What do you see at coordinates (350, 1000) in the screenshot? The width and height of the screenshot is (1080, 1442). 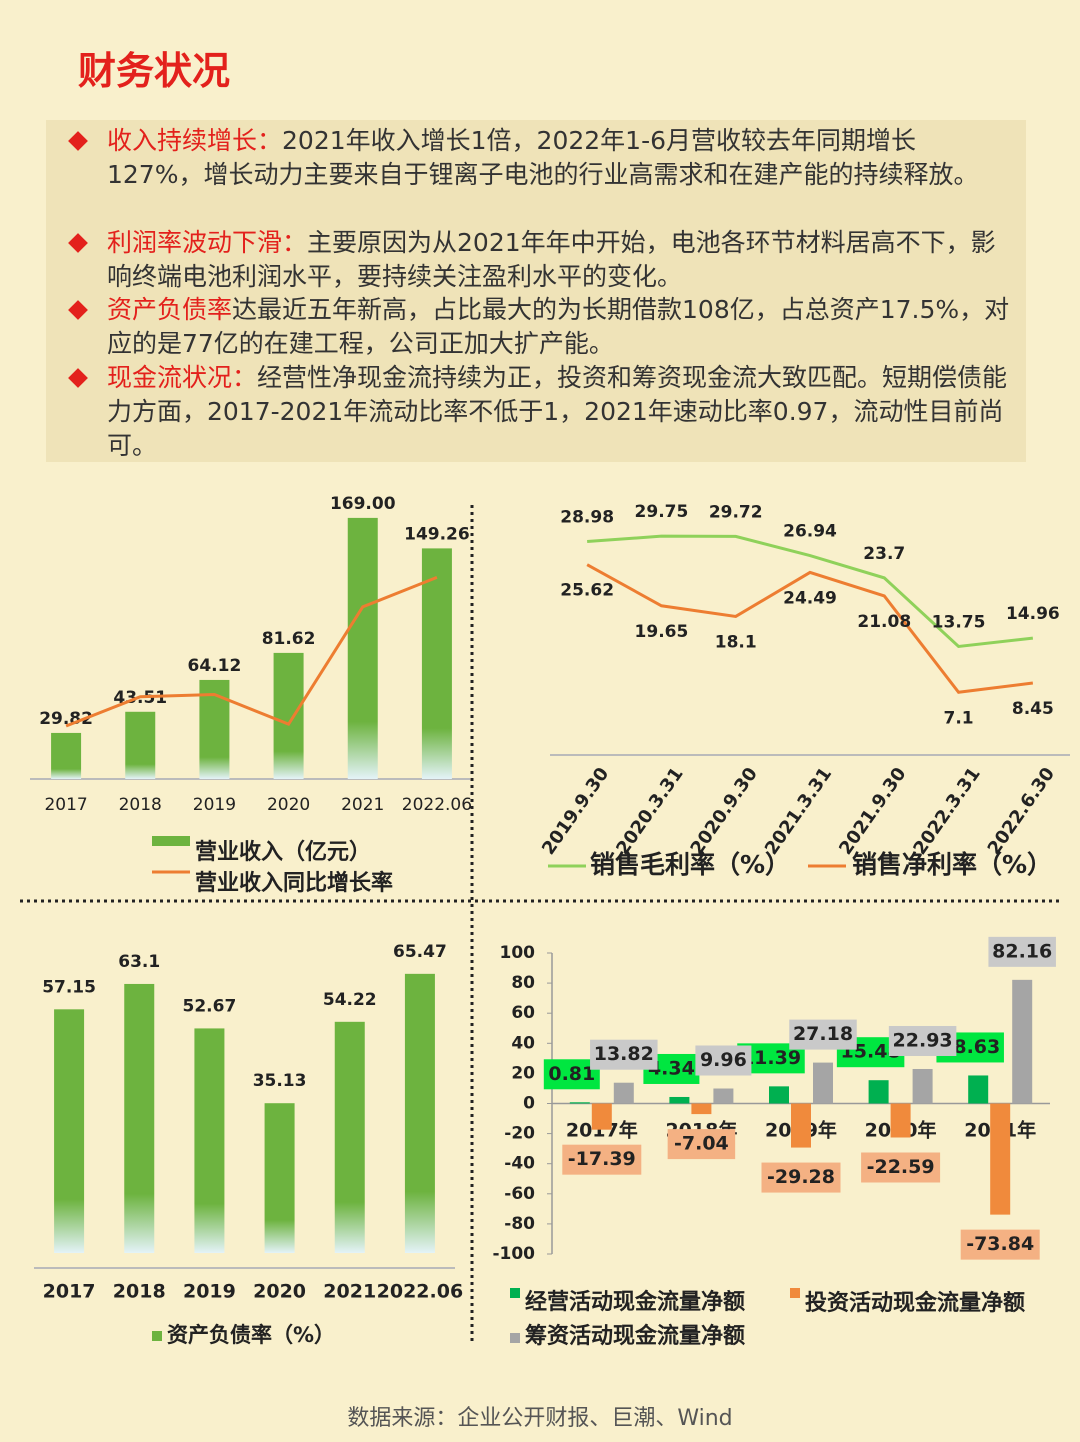 I see `data-label: 54.22` at bounding box center [350, 1000].